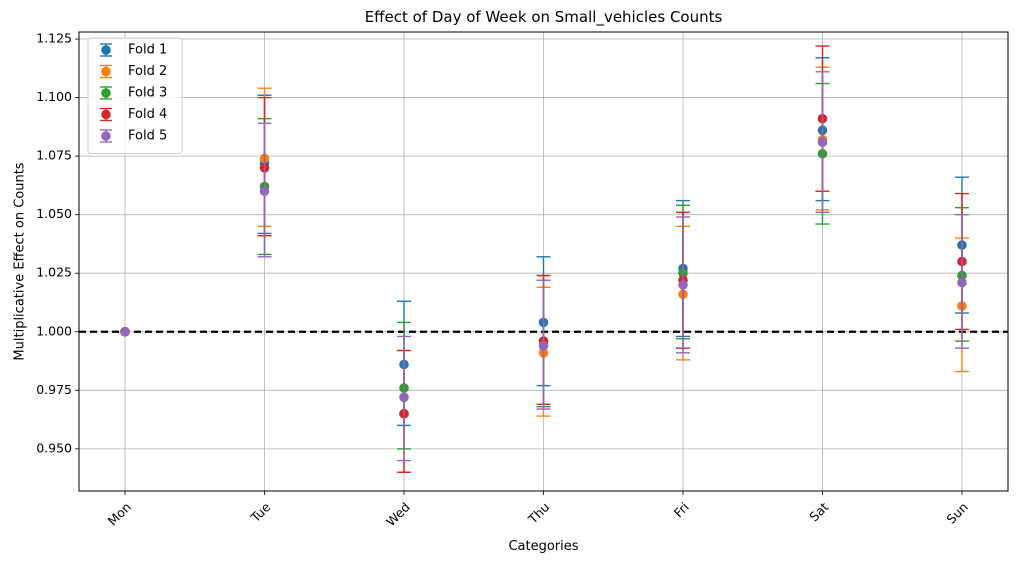  I want to click on y-tick-label: 1.025, so click(54, 272).